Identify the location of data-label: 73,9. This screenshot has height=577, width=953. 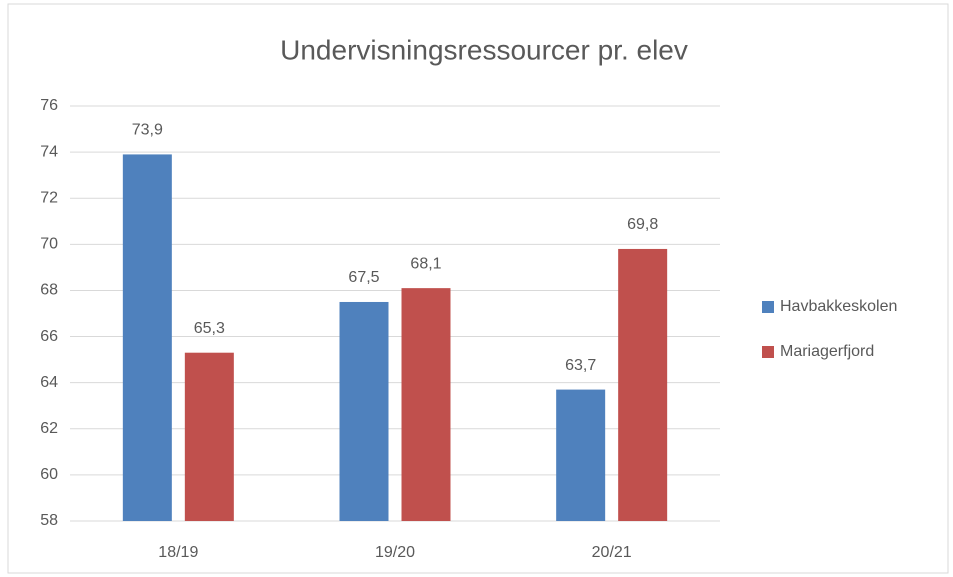
(147, 130).